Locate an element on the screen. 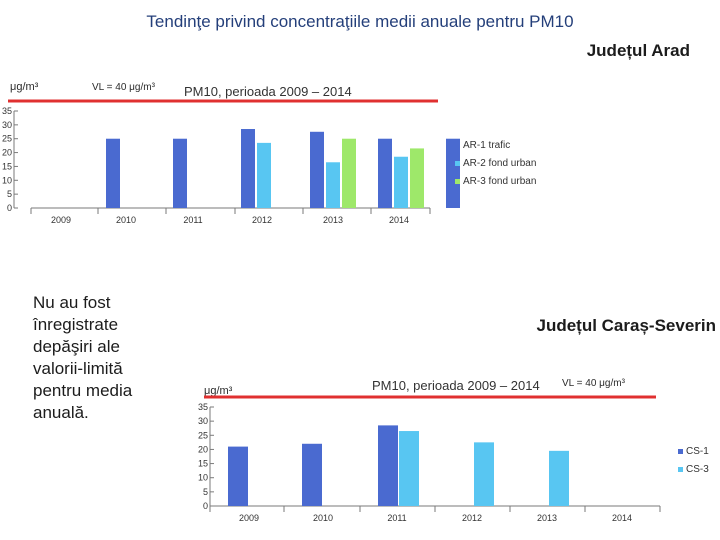  arad-x-tick-label: 2010 is located at coordinates (126, 220).